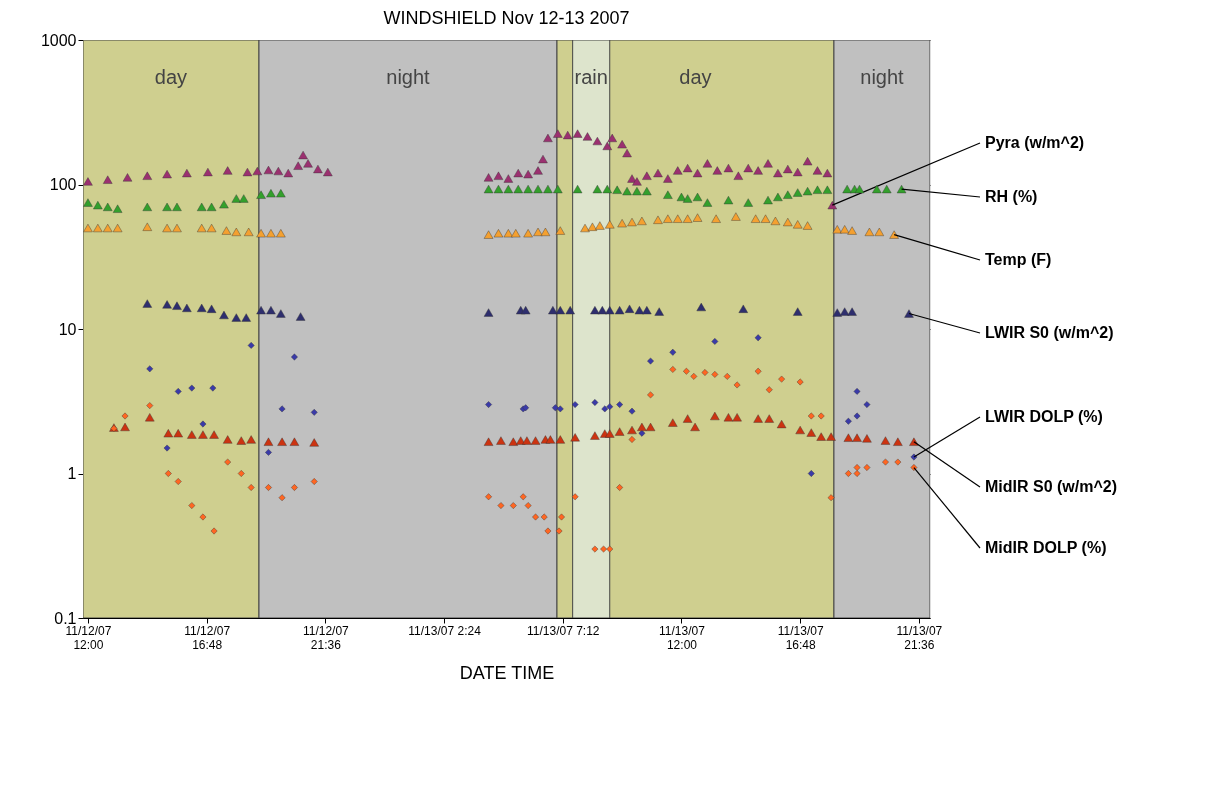 The image size is (1227, 790). I want to click on x-tick-label: 11/12/07 21:36, so click(326, 637).